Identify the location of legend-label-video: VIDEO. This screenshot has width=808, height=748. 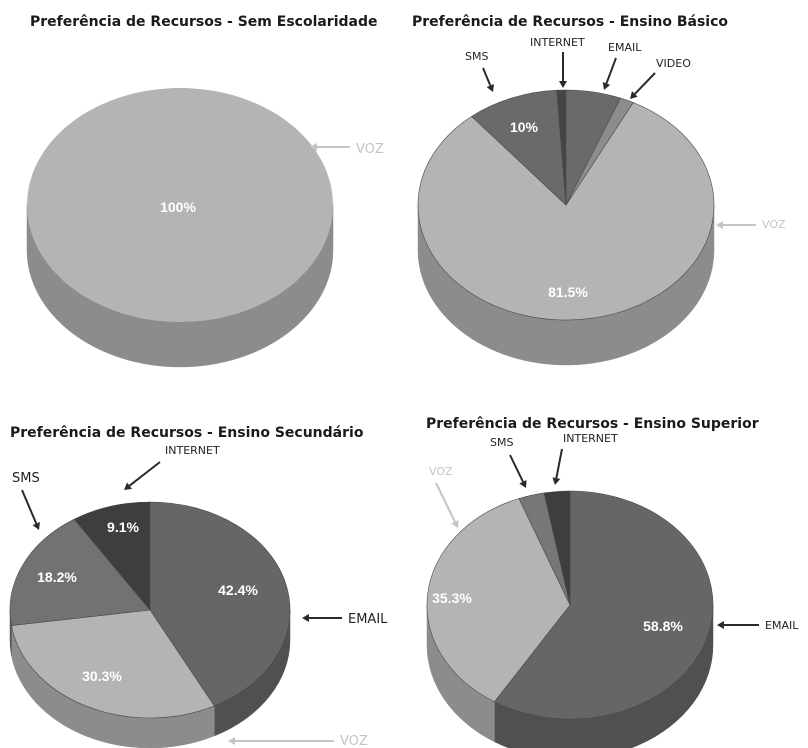
(673, 63).